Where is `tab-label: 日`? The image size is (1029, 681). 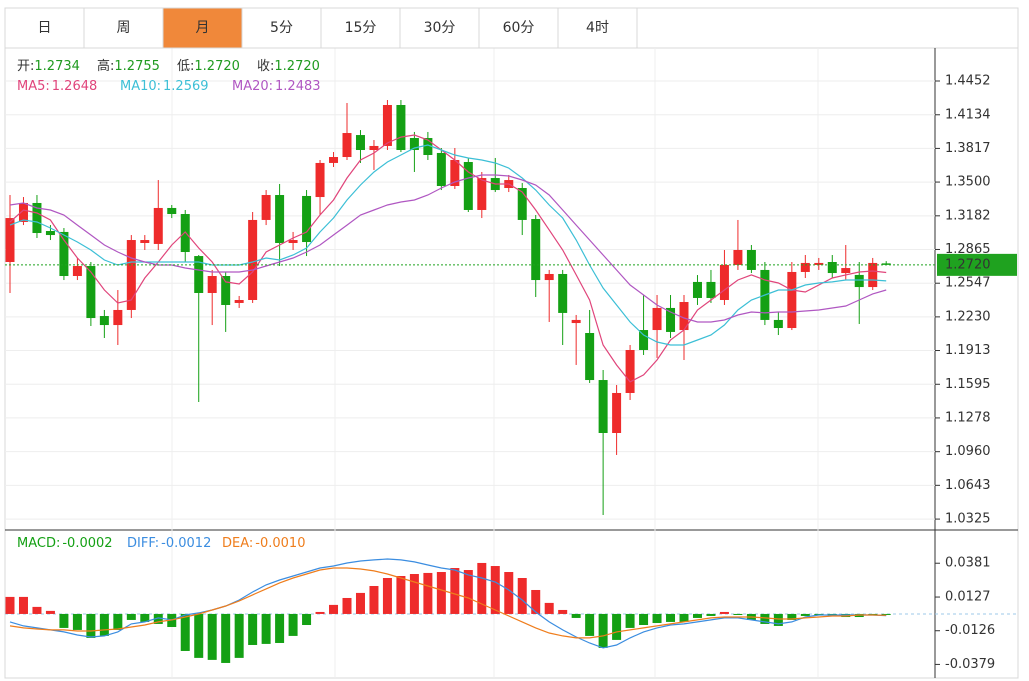 tab-label: 日 is located at coordinates (45, 28).